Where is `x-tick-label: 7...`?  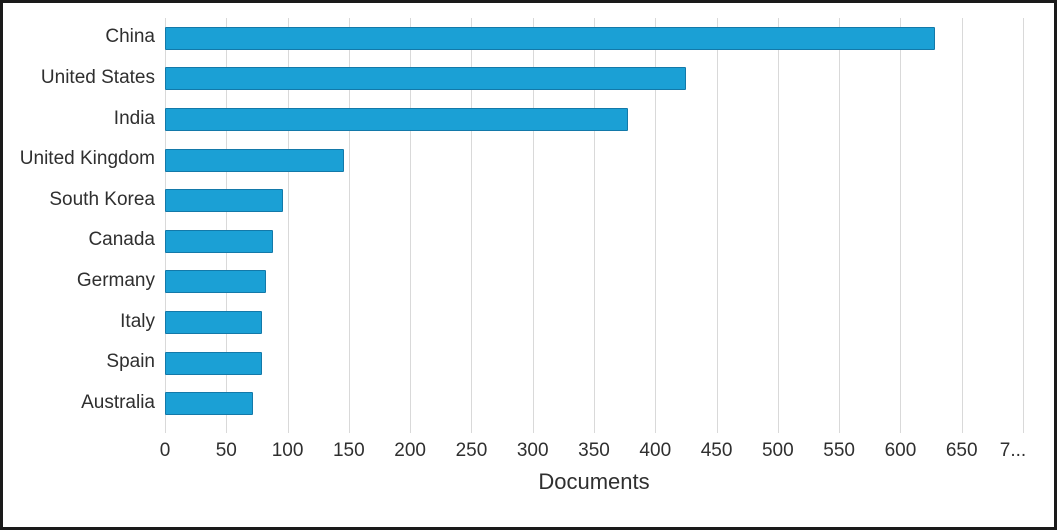 x-tick-label: 7... is located at coordinates (1013, 450).